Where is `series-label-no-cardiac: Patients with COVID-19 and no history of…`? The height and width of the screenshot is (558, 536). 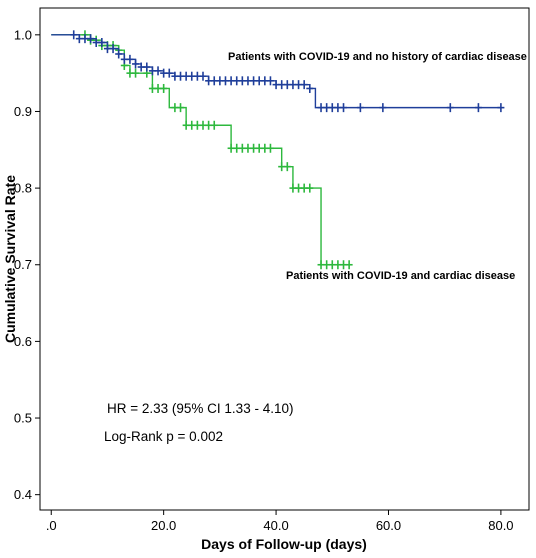 series-label-no-cardiac: Patients with COVID-19 and no history of… is located at coordinates (377, 57).